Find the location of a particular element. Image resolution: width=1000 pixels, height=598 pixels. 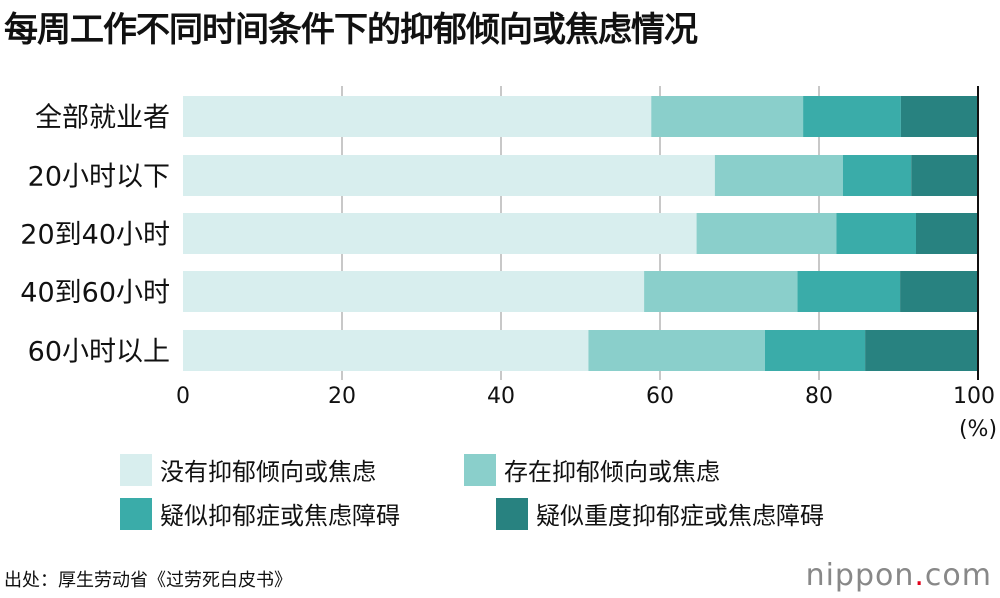

legend-item: 疑似抑郁症或焦虑障碍 is located at coordinates (260, 513).